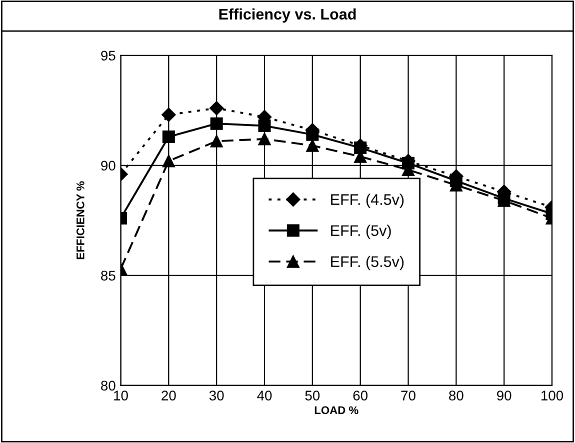  I want to click on x-tick-label: 90, so click(504, 395).